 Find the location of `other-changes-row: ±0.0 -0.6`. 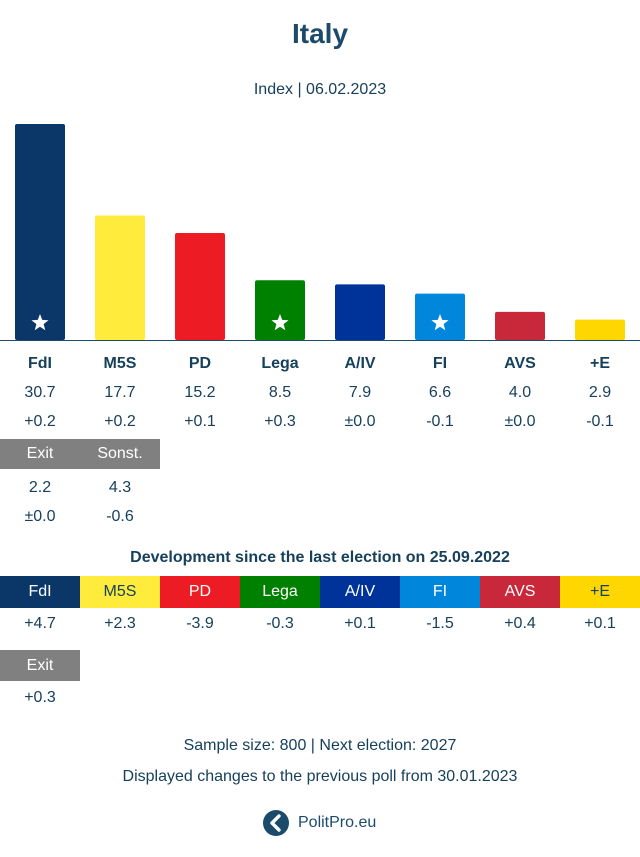

other-changes-row: ±0.0 -0.6 is located at coordinates (320, 517).